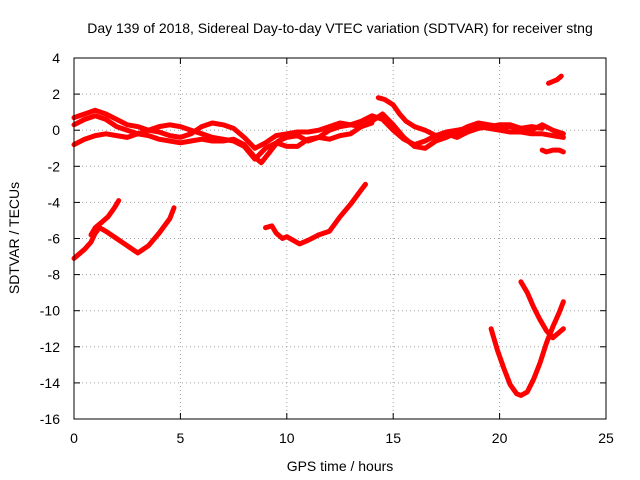  Describe the element at coordinates (50, 383) in the screenshot. I see `y-tick-label: -14` at that location.